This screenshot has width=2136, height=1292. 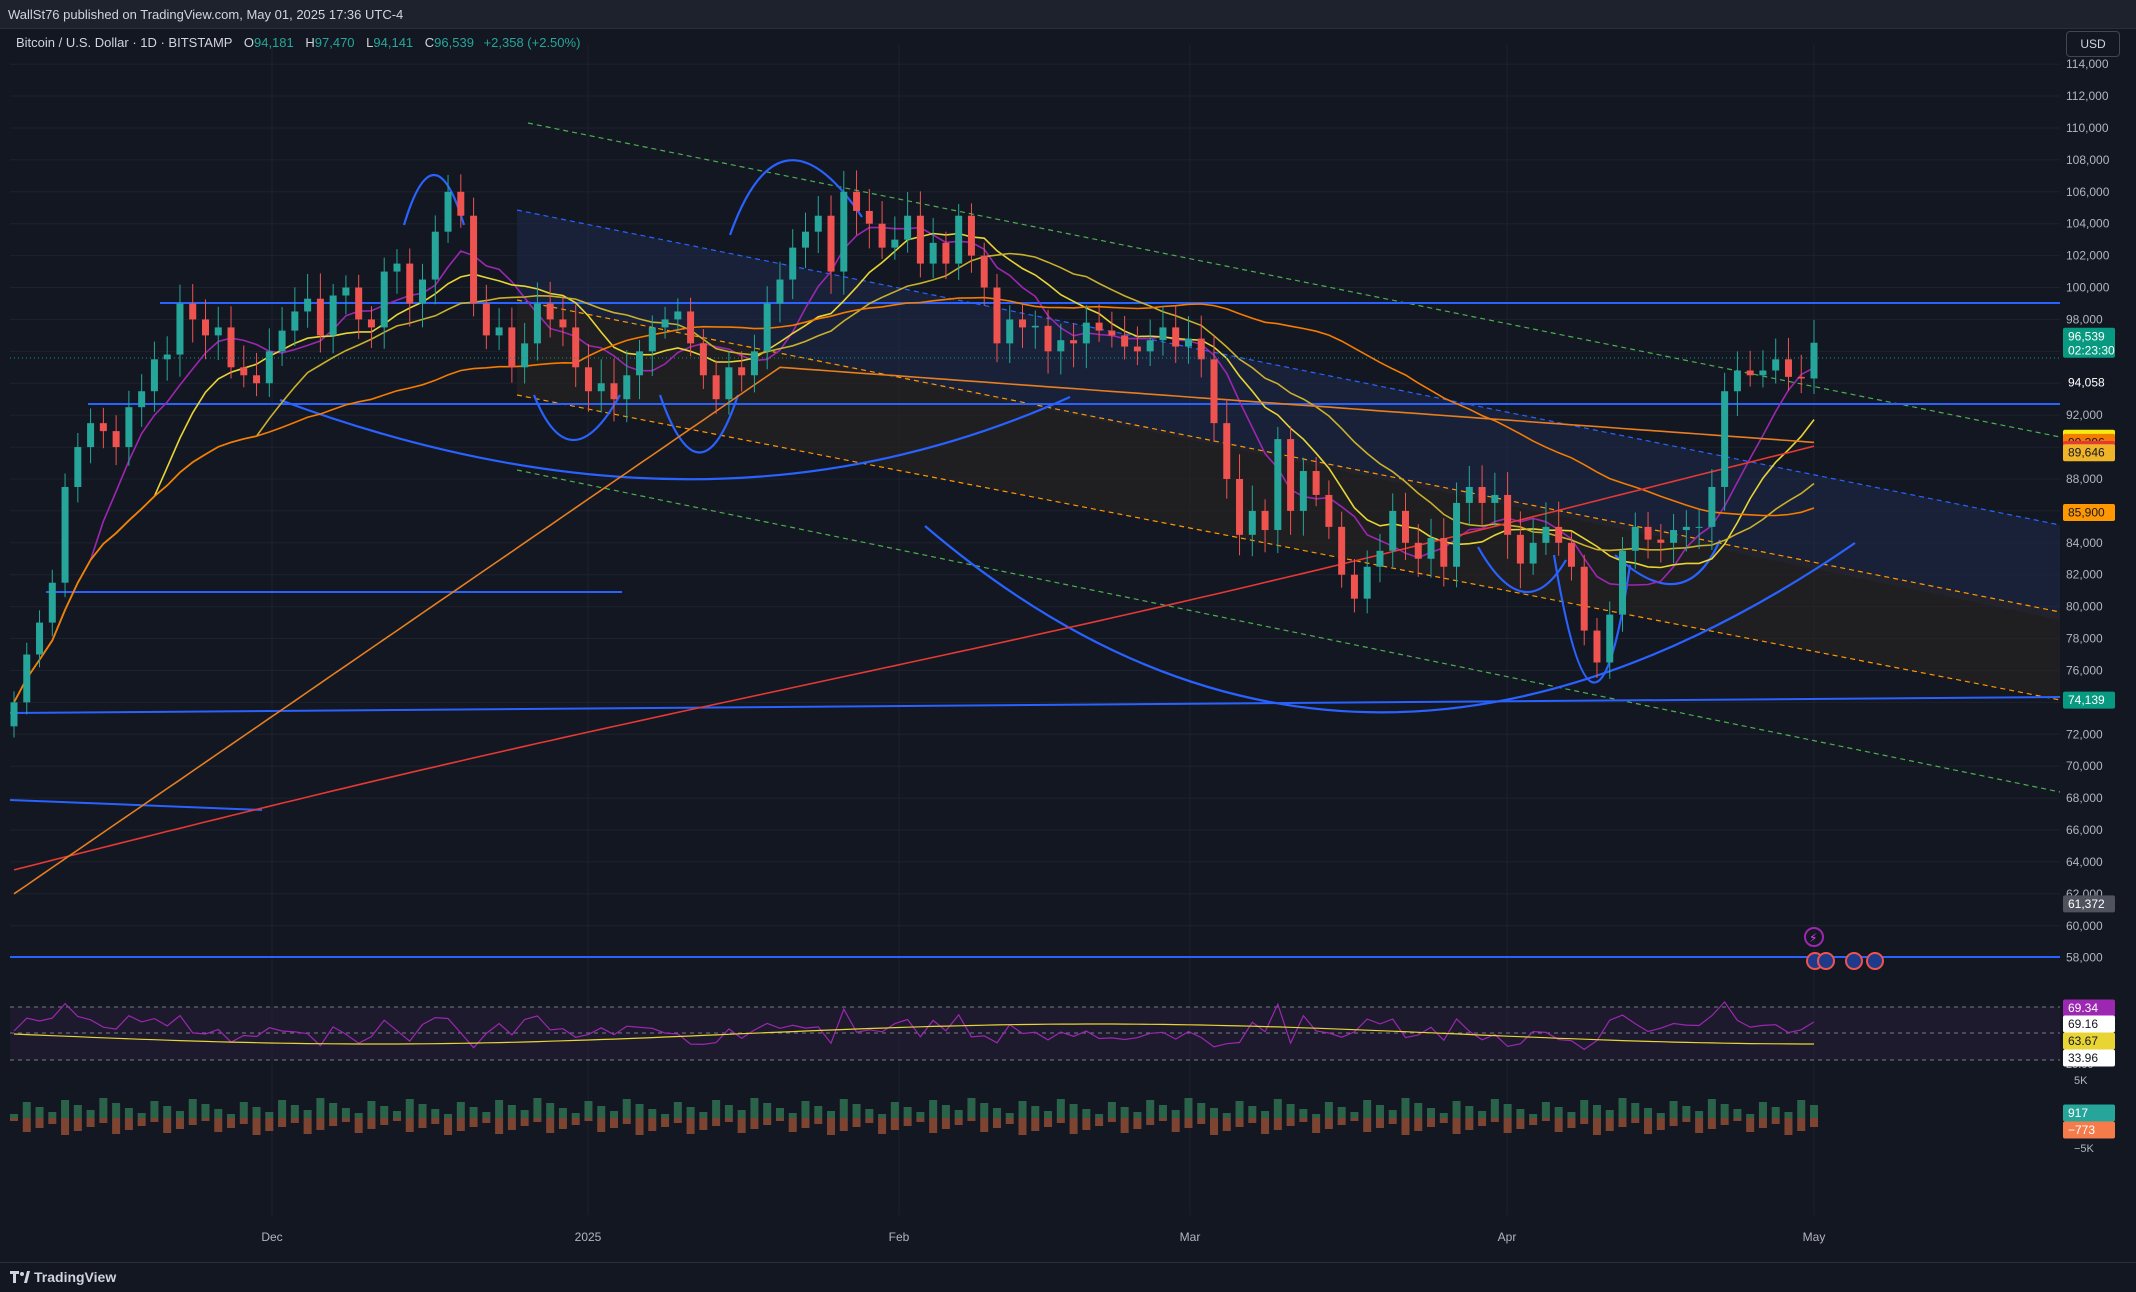 What do you see at coordinates (2087, 64) in the screenshot?
I see `price-tick-label: 114,000` at bounding box center [2087, 64].